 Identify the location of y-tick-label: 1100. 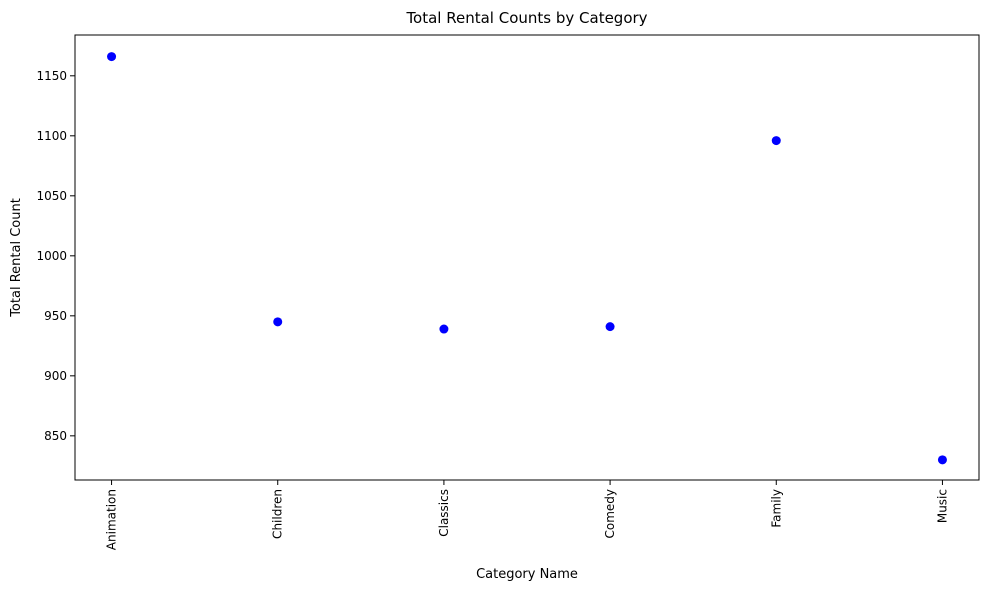
(51, 136).